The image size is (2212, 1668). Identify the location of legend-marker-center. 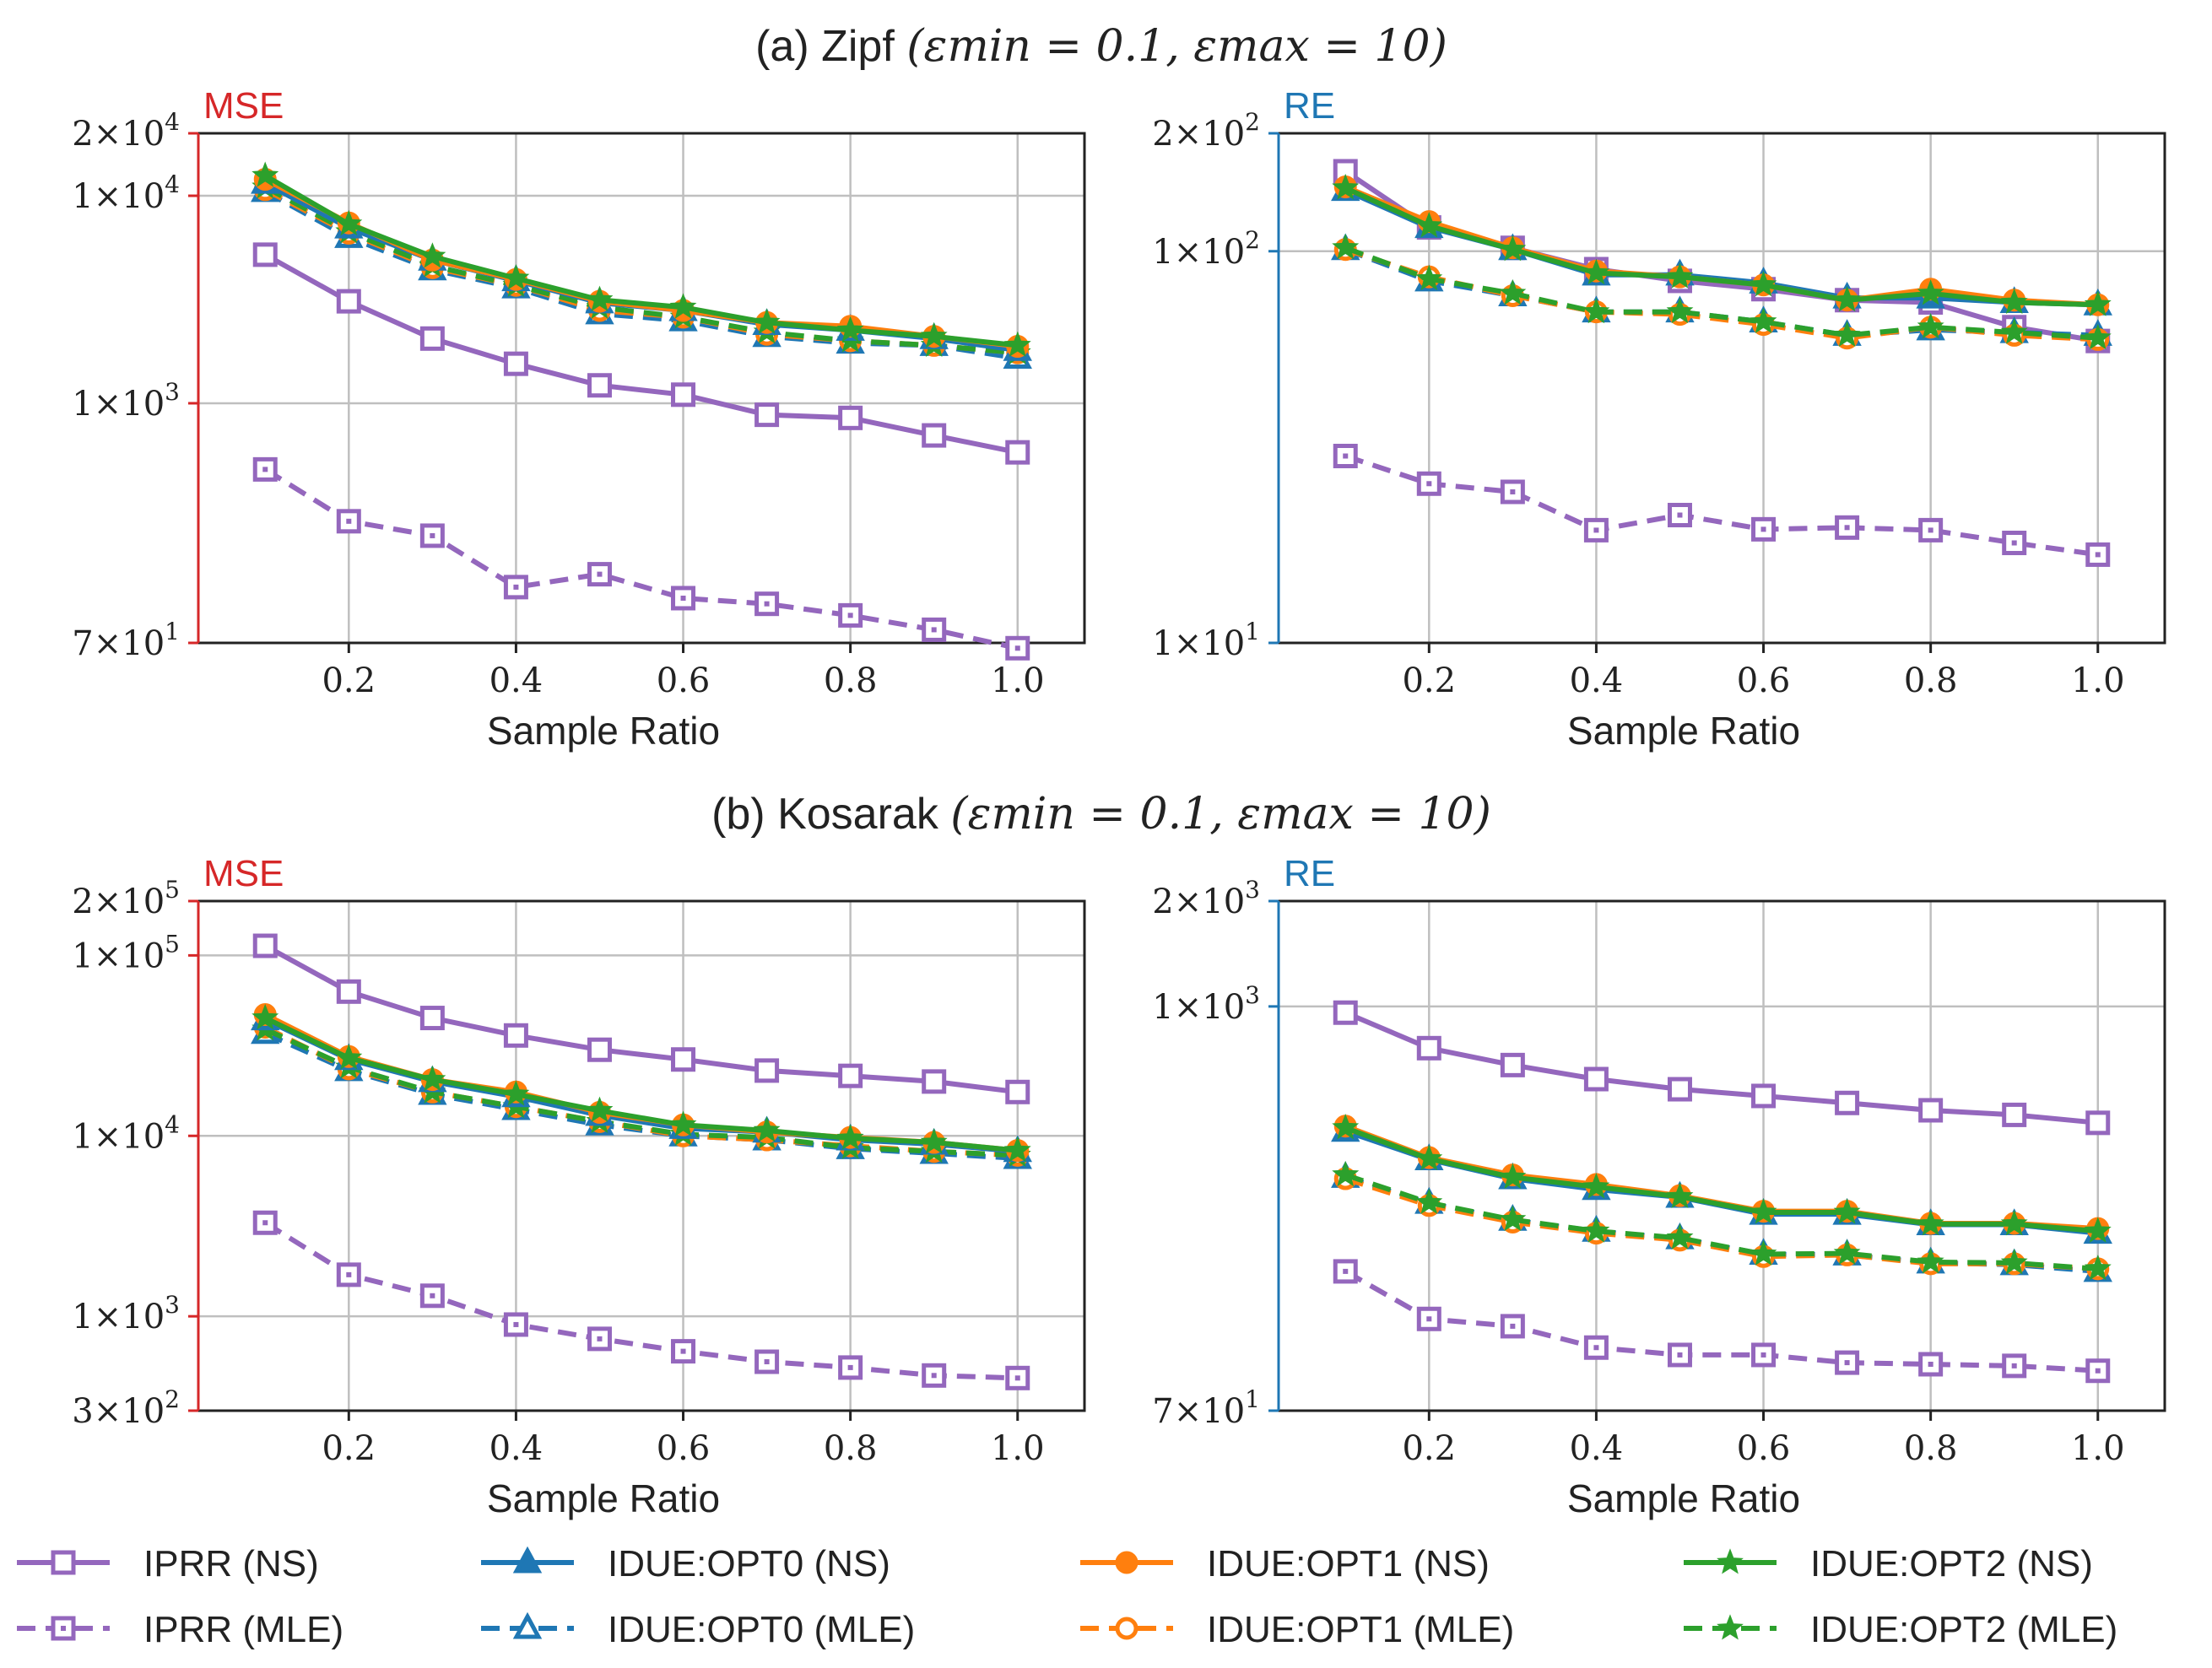
(64, 1628).